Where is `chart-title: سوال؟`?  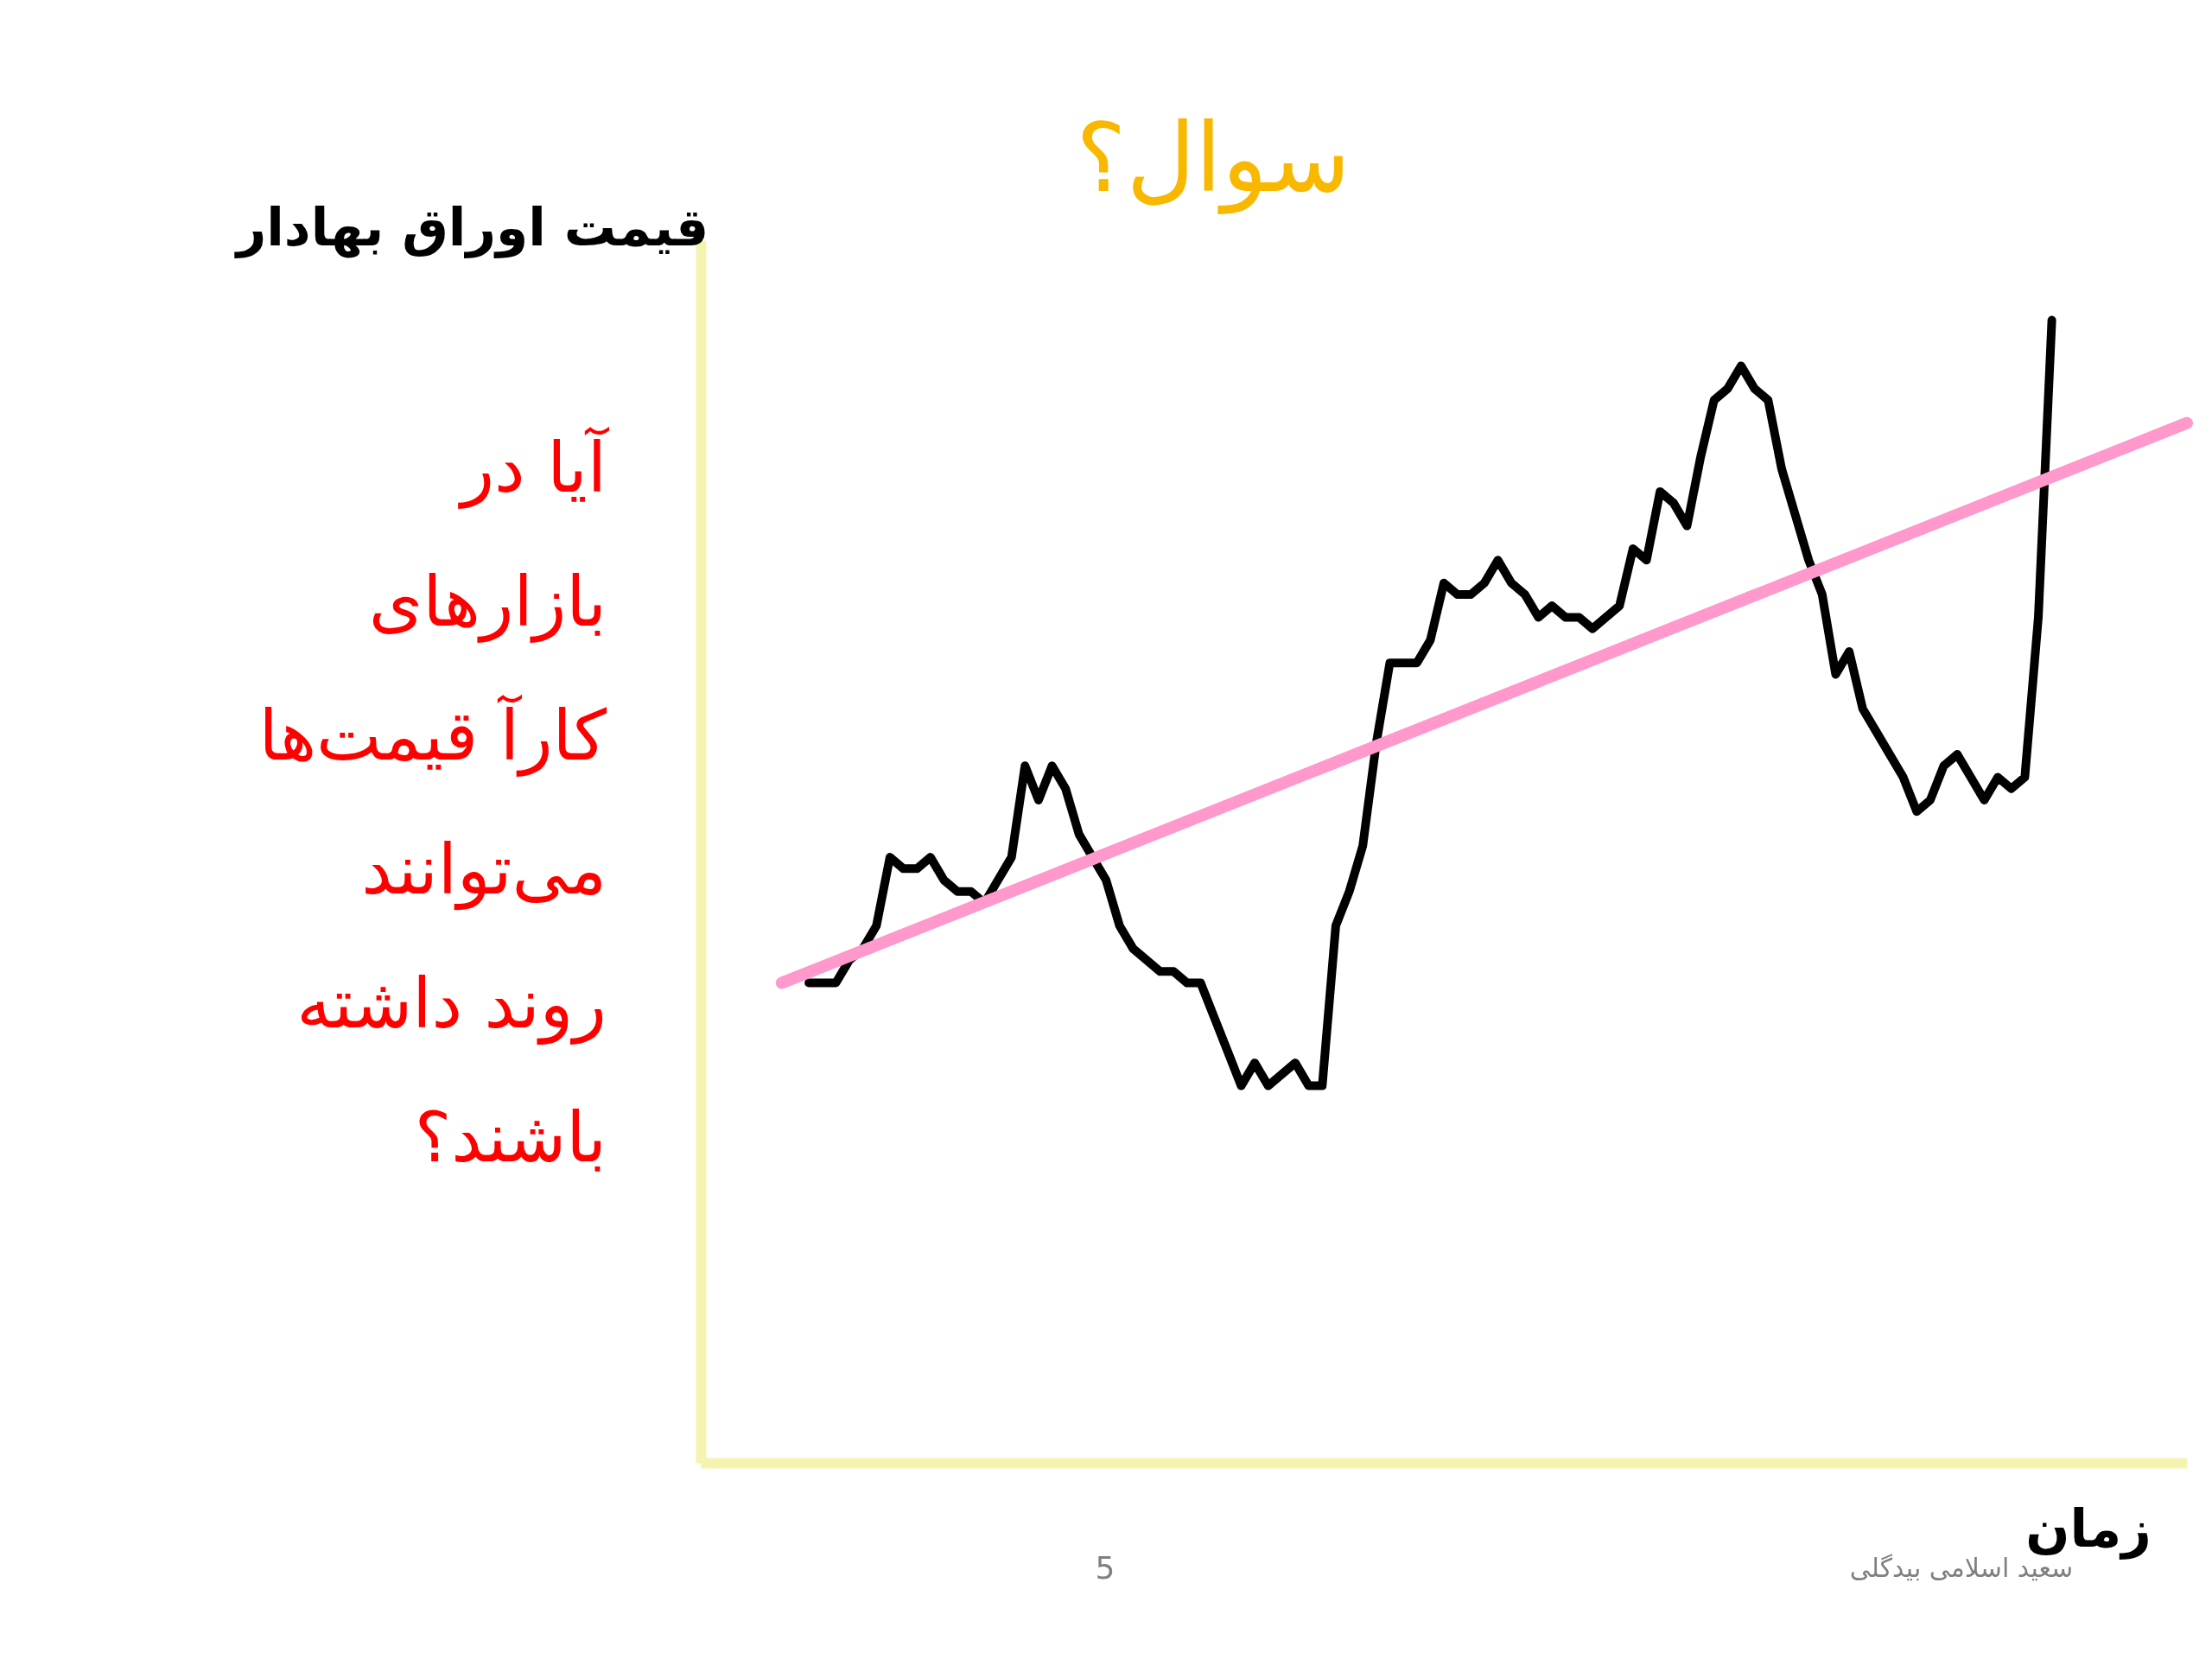 chart-title: سوال؟ is located at coordinates (1213, 158).